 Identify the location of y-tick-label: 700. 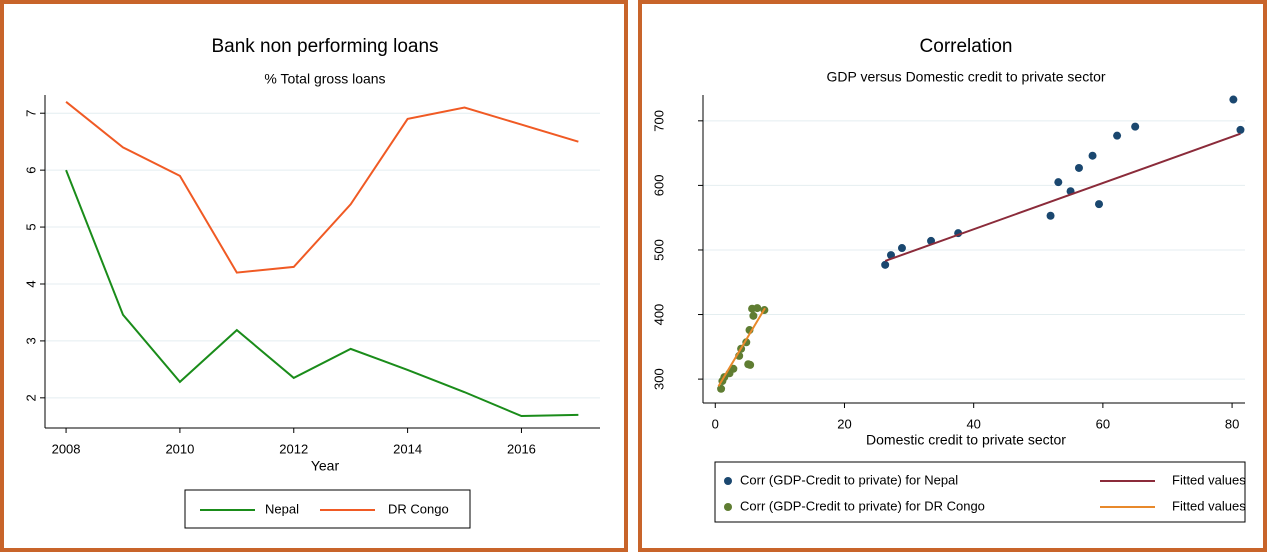
(658, 121).